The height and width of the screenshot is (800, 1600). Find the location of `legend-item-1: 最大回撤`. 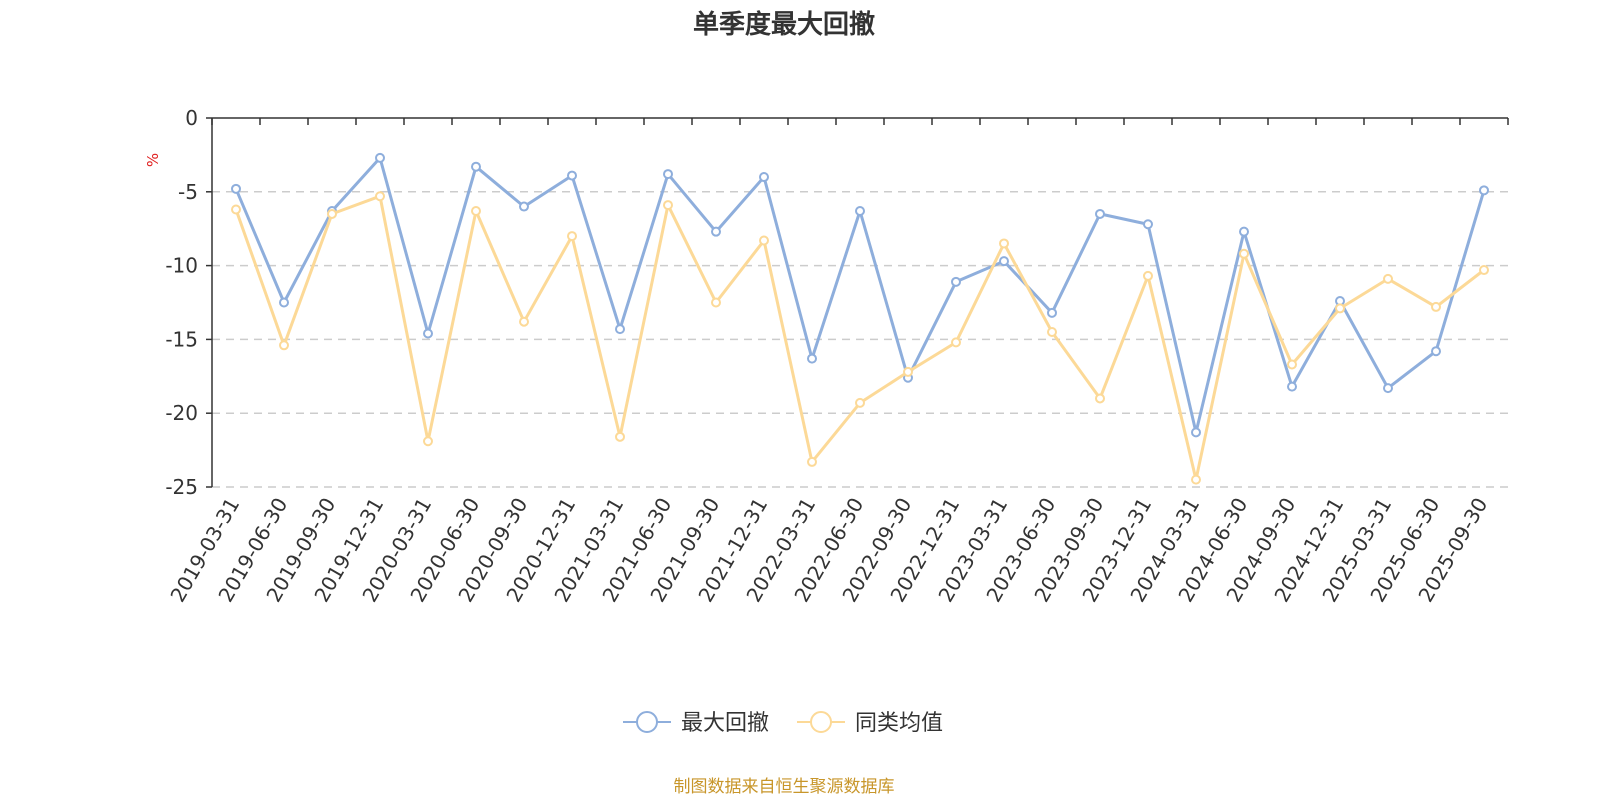

legend-item-1: 最大回撤 is located at coordinates (696, 723).